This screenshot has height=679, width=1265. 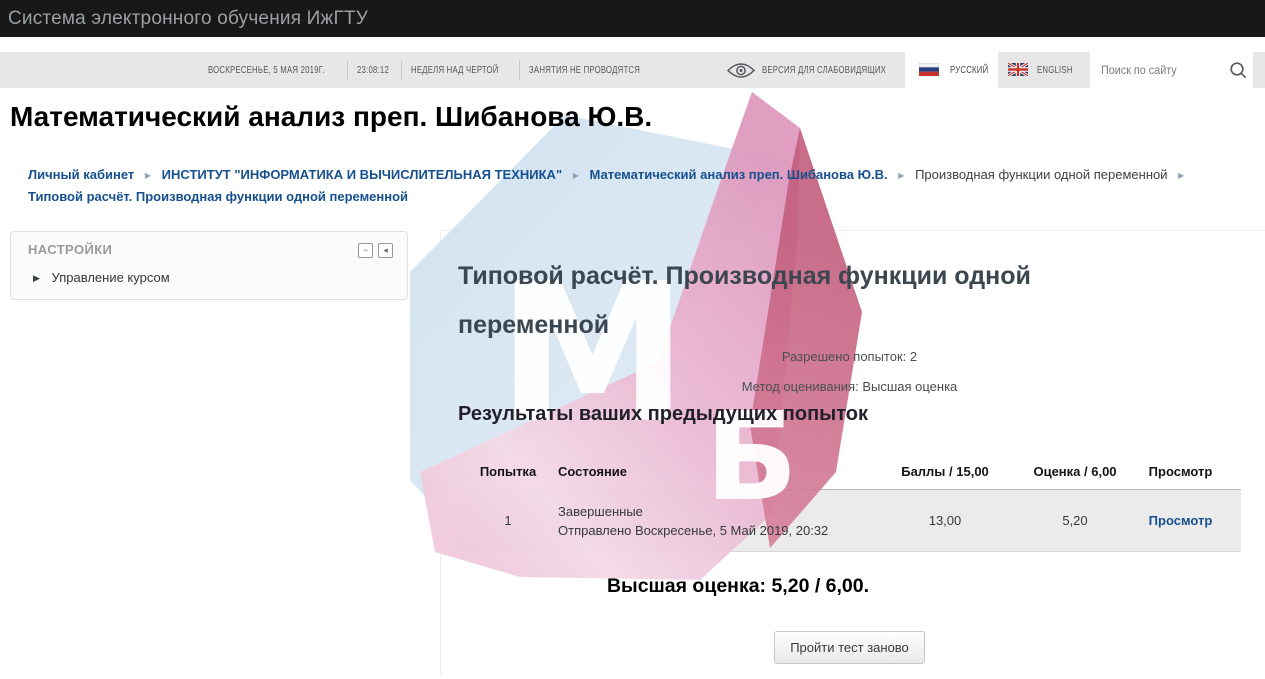 What do you see at coordinates (110, 277) in the screenshot?
I see `sidebar-item-label: Управление курсом` at bounding box center [110, 277].